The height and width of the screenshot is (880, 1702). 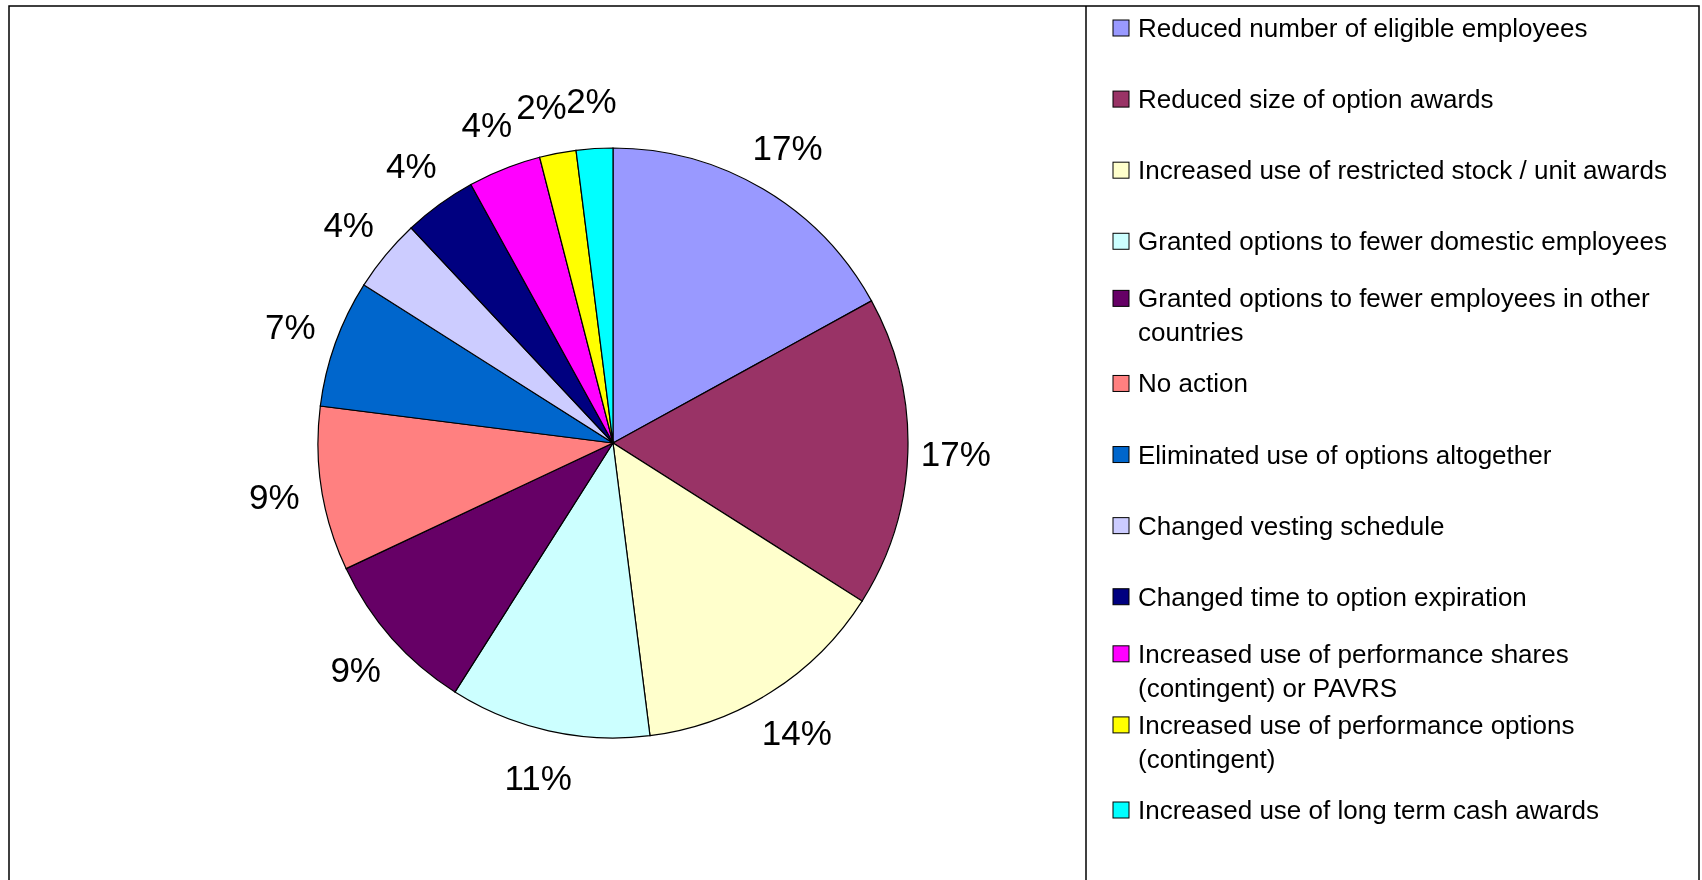 I want to click on legend-label: Granted options to fewer domestic employees, so click(x=1402, y=241).